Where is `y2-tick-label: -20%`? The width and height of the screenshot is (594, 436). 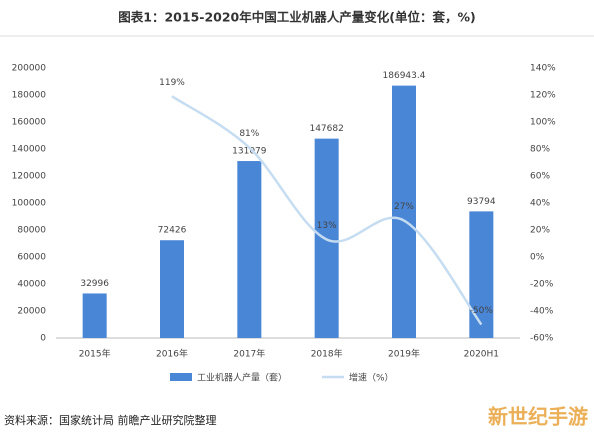 y2-tick-label: -20% is located at coordinates (542, 285).